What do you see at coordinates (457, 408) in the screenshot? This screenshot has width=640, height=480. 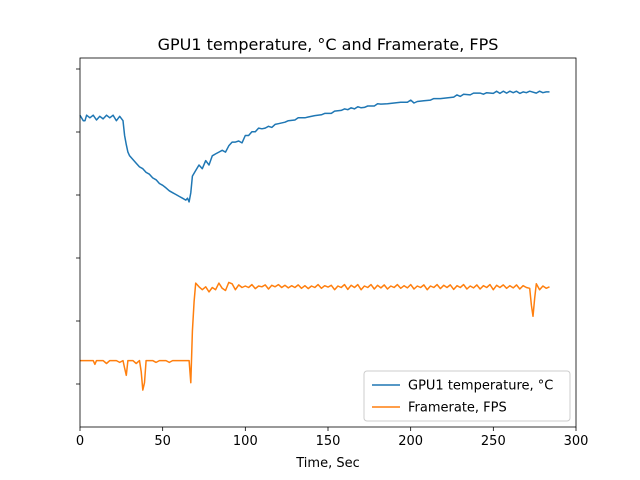 I see `legend-entry-label: Framerate, FPS` at bounding box center [457, 408].